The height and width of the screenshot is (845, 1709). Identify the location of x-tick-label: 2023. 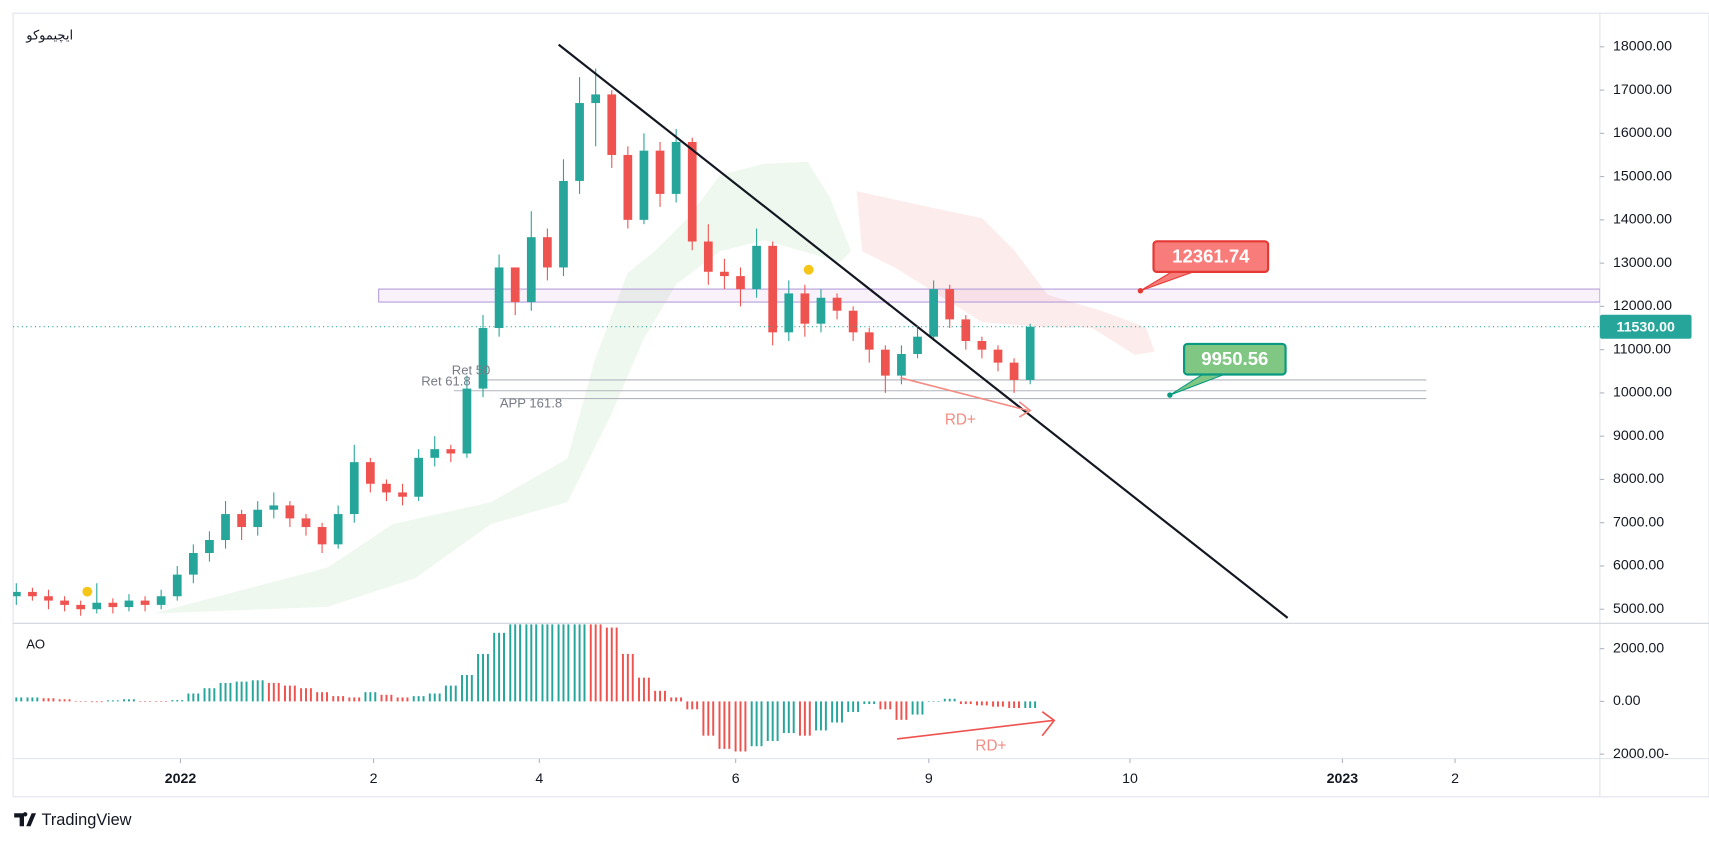
(1343, 779).